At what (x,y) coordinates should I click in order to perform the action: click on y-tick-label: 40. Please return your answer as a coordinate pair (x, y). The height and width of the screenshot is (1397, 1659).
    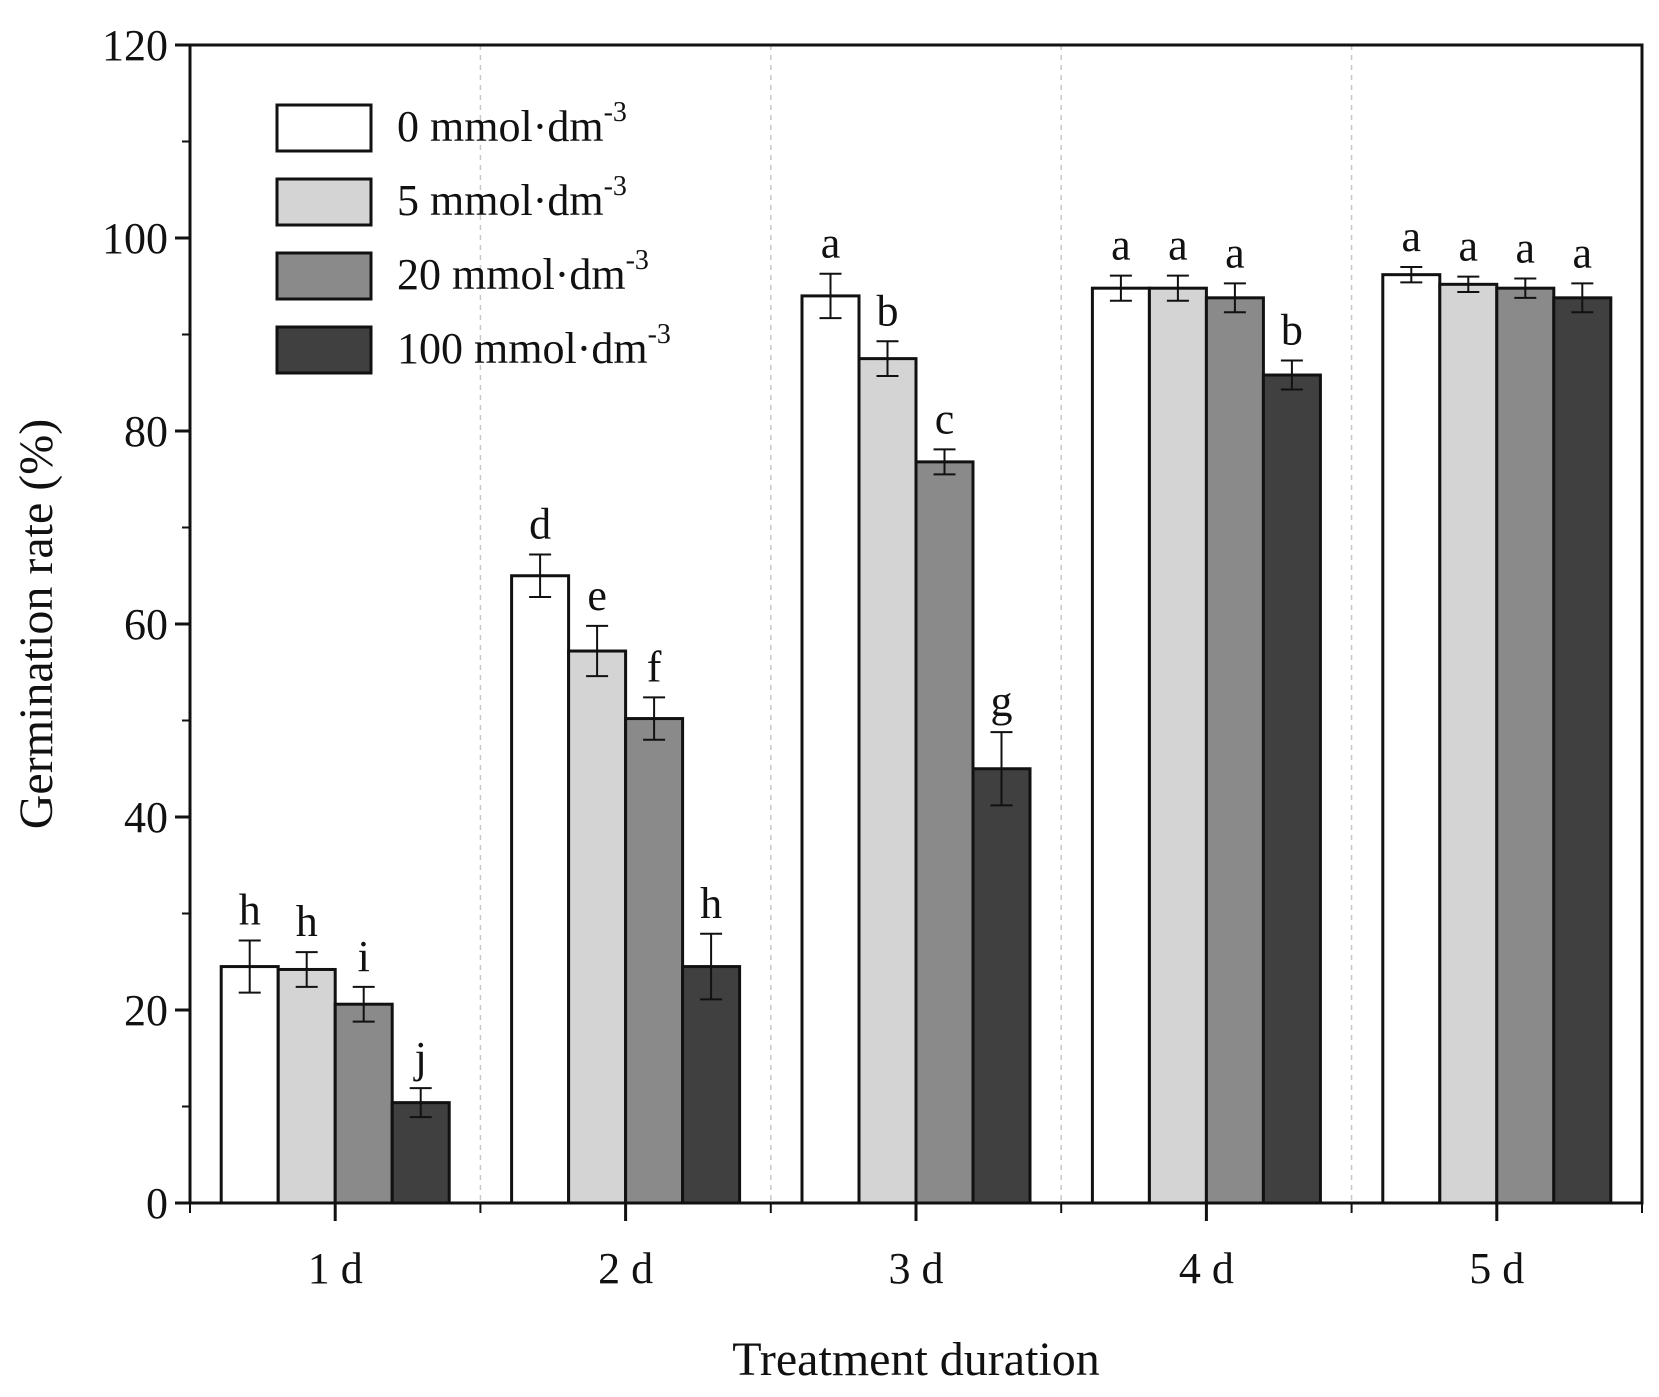
    Looking at the image, I should click on (146, 817).